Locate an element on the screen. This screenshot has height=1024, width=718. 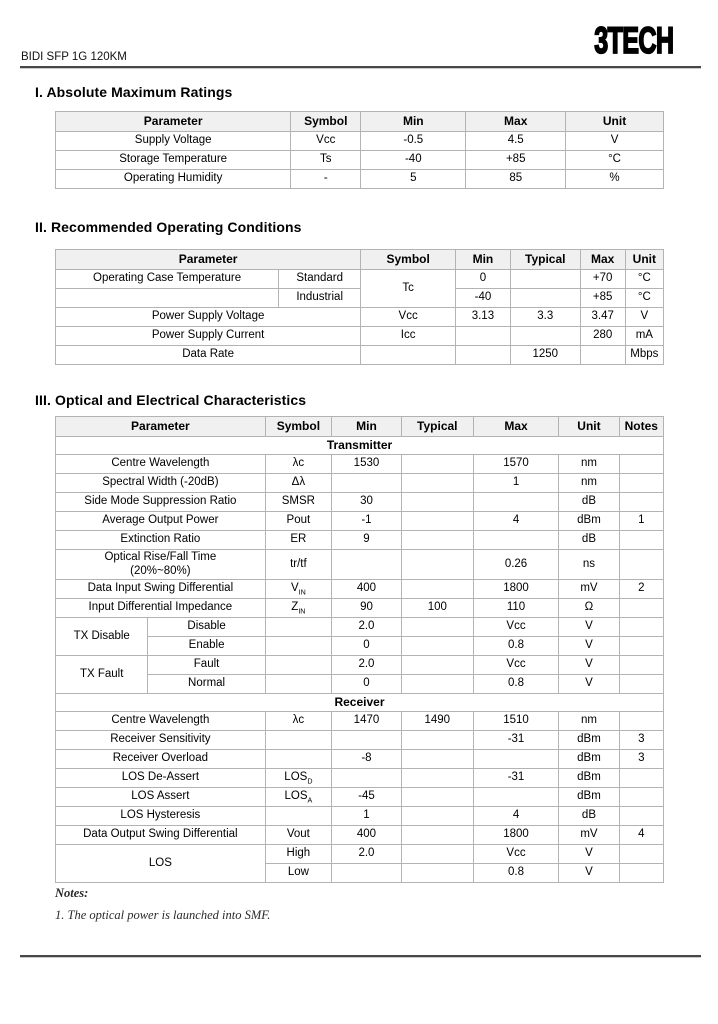
table-cell: dB is located at coordinates (589, 540).